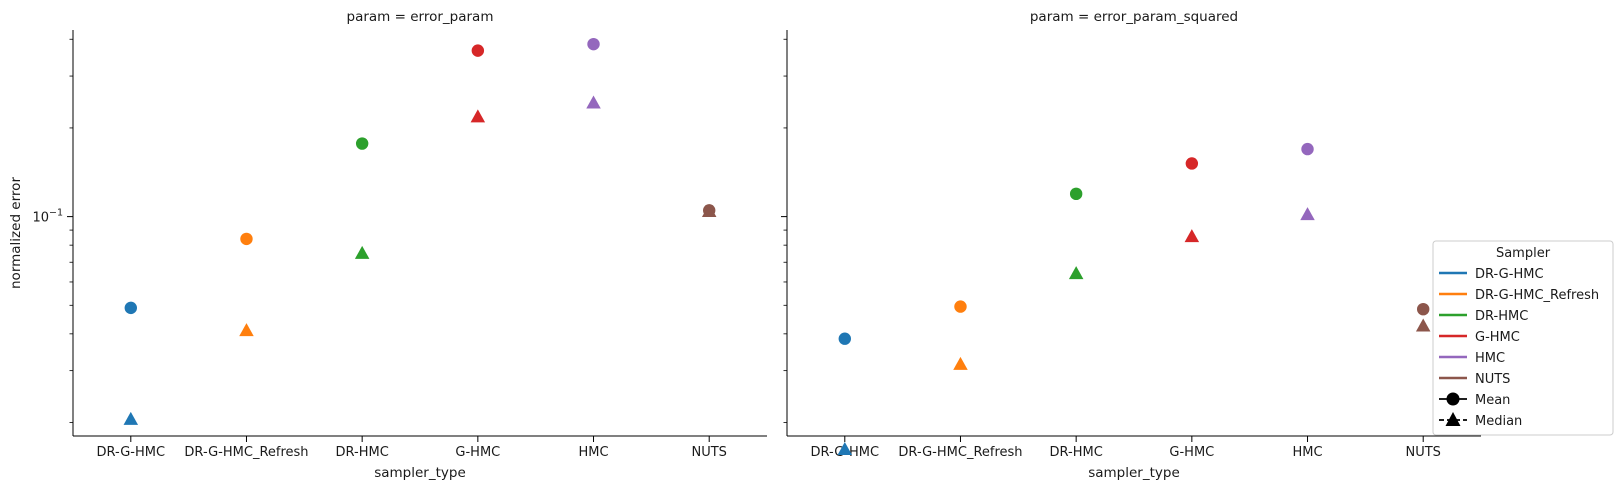 The height and width of the screenshot is (494, 1624). What do you see at coordinates (420, 17) in the screenshot?
I see `panel-title: param = error_param` at bounding box center [420, 17].